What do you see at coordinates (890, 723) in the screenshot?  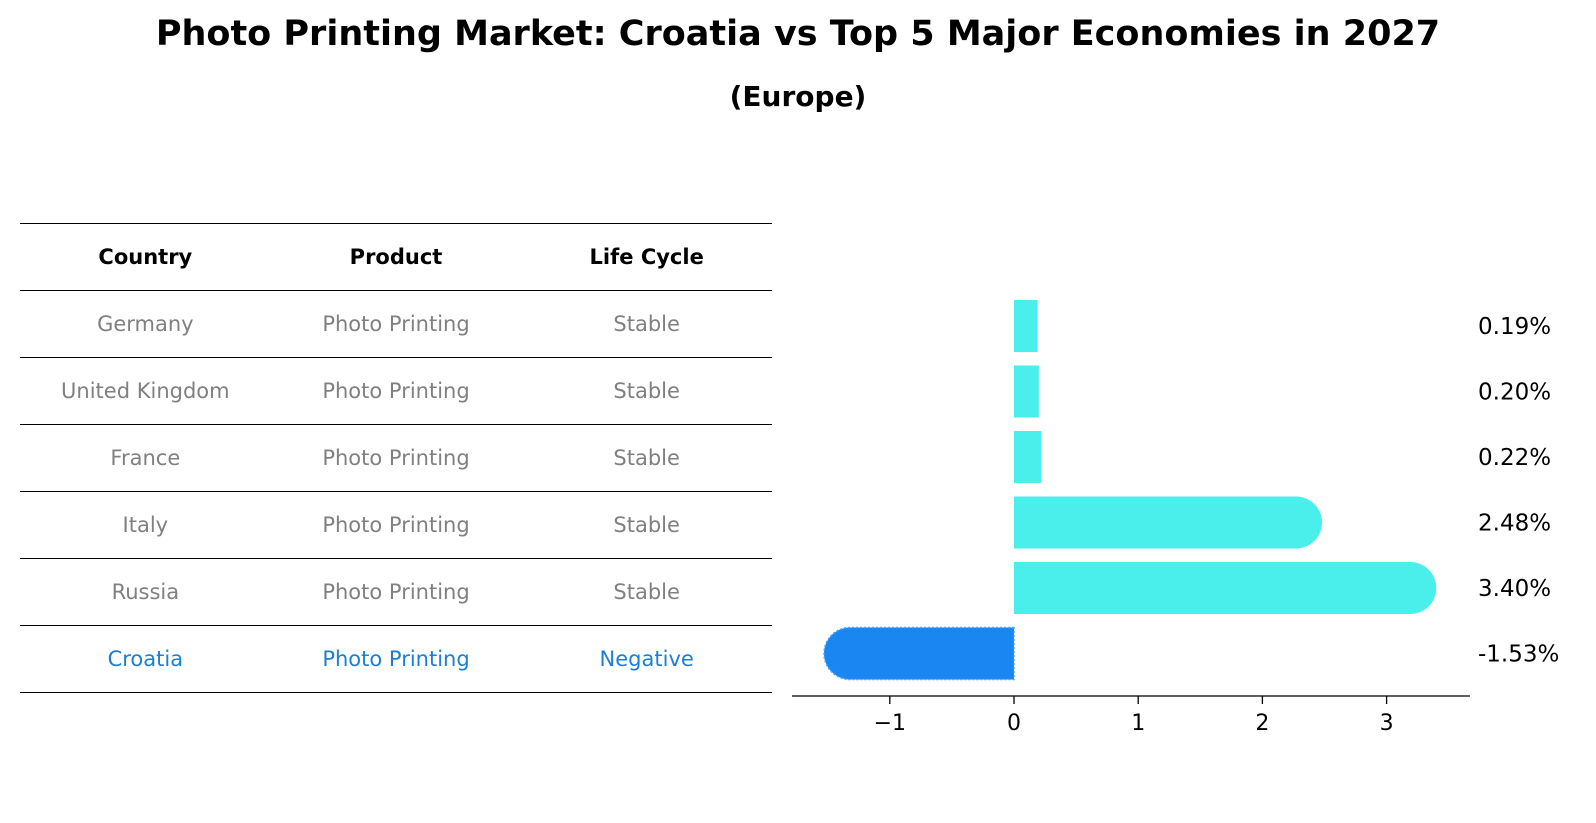 I see `x-tick-label: −1` at bounding box center [890, 723].